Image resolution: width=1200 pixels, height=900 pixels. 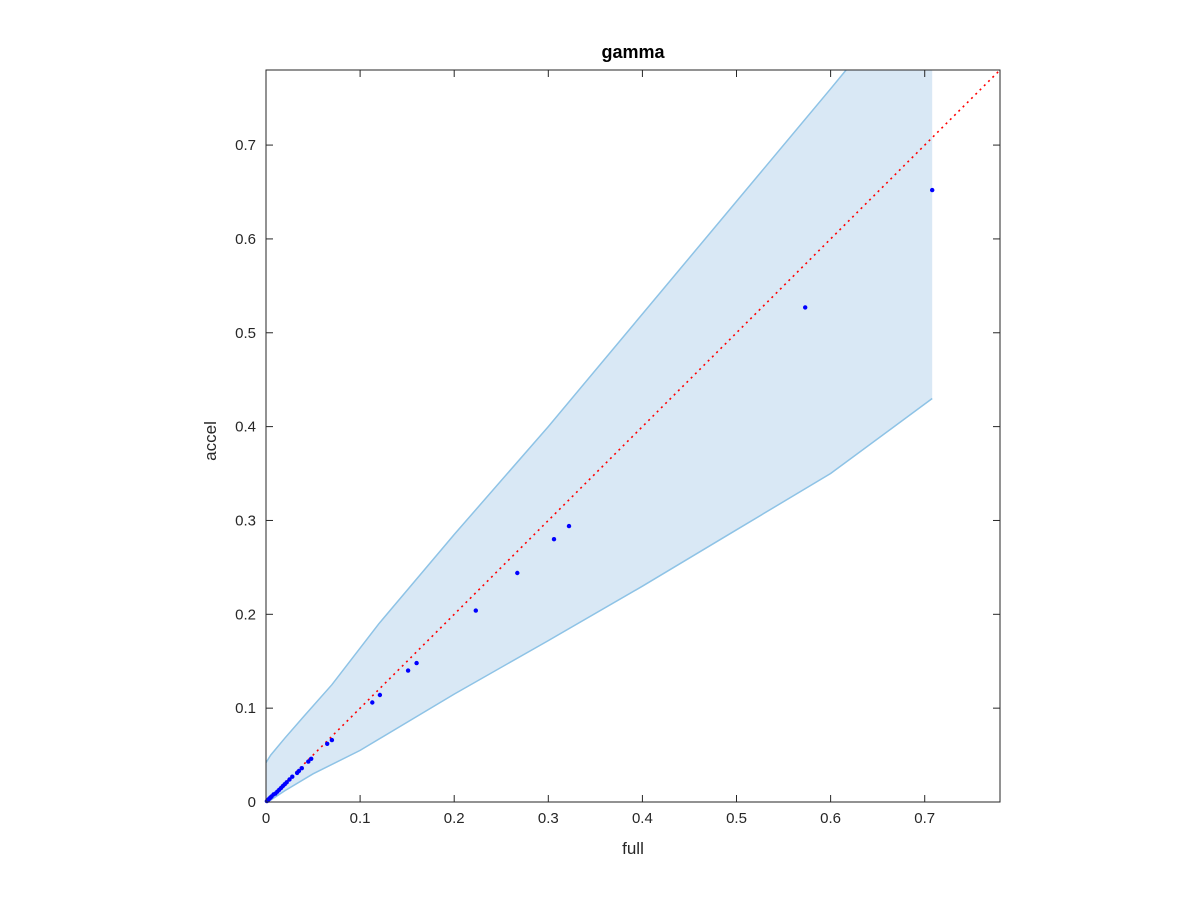 I want to click on x-tick-label: 0.1, so click(x=360, y=818).